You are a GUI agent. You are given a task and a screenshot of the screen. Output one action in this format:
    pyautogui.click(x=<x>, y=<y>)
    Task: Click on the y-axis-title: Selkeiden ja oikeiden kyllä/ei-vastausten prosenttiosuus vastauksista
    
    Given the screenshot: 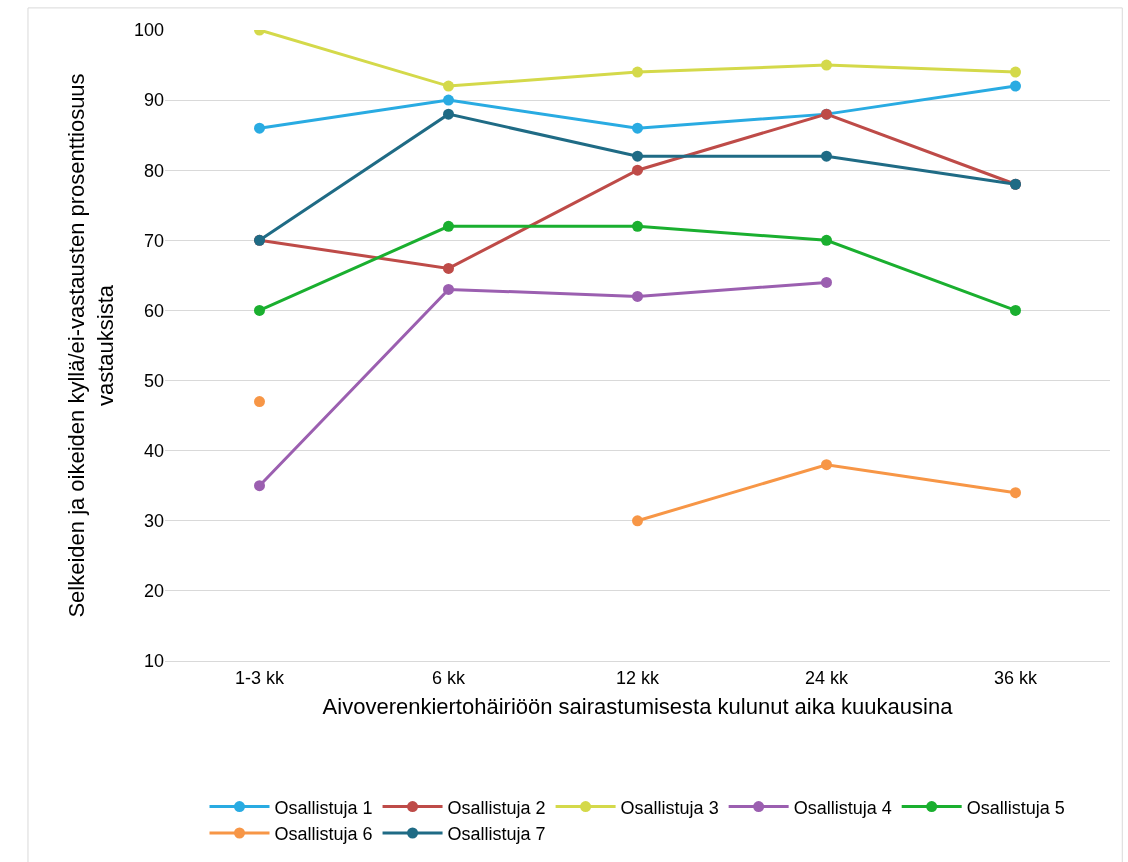 What is the action you would take?
    pyautogui.click(x=91, y=345)
    